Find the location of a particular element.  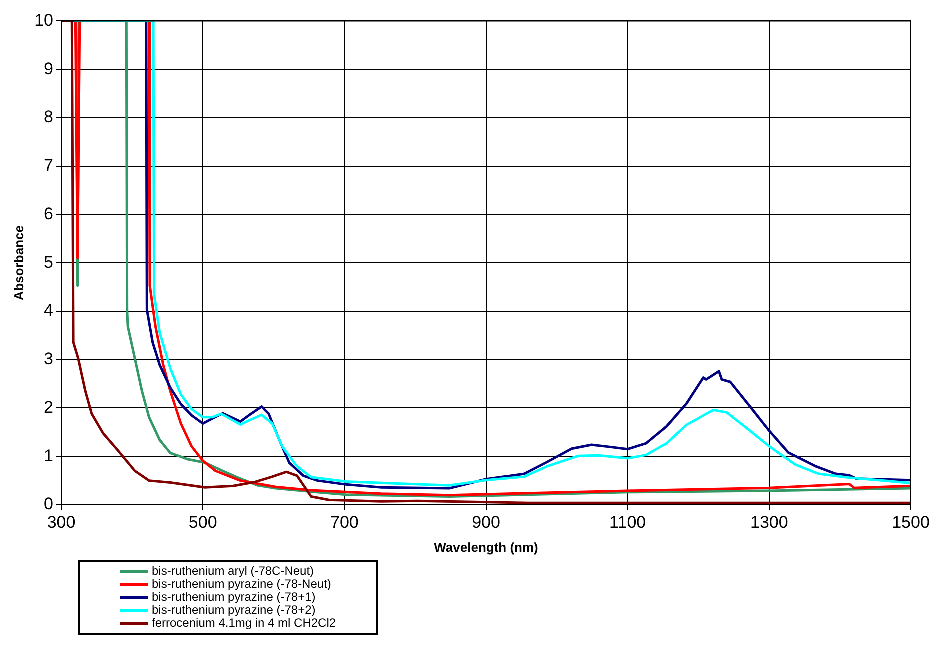

legend-label: bis-ruthenium pyrazine (-78-Neut) is located at coordinates (242, 584).